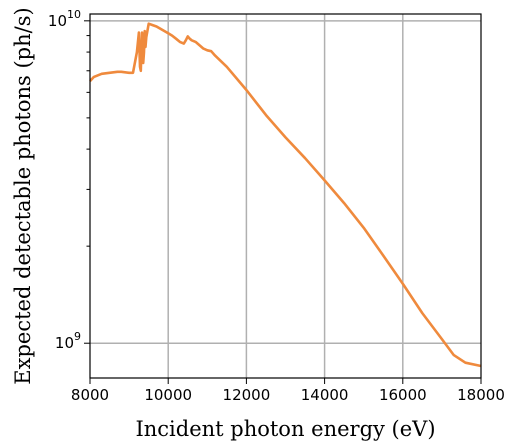 This screenshot has width=509, height=443. What do you see at coordinates (247, 395) in the screenshot?
I see `x-tick-label: 12000` at bounding box center [247, 395].